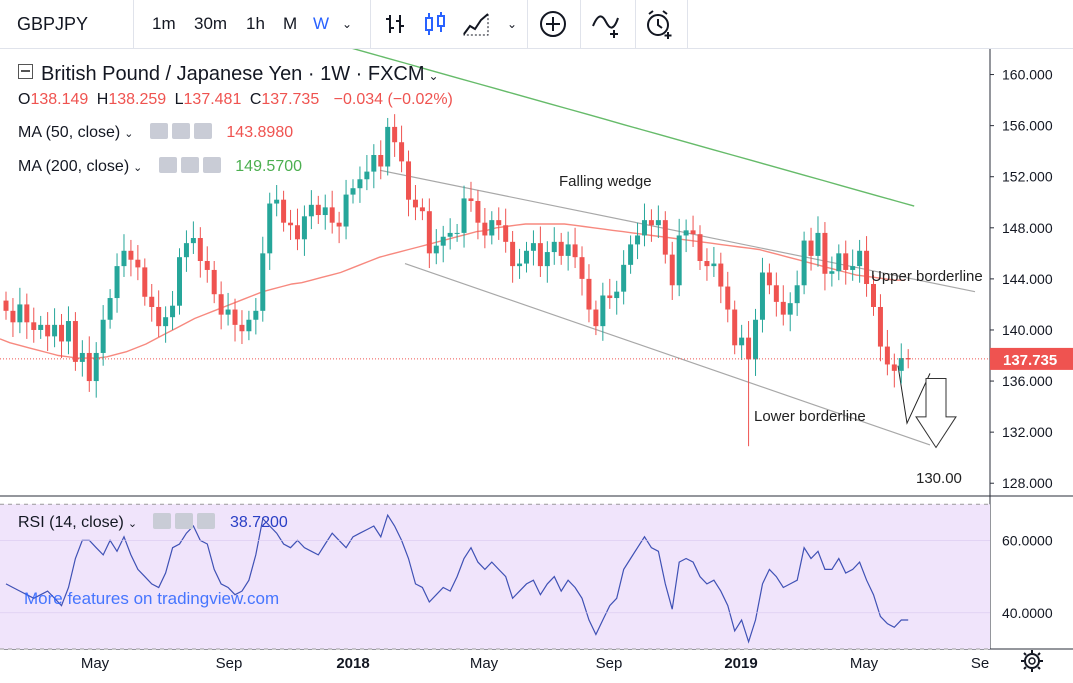 The width and height of the screenshot is (1073, 683). I want to click on rsi-label: RSI (14, close), so click(71, 522).